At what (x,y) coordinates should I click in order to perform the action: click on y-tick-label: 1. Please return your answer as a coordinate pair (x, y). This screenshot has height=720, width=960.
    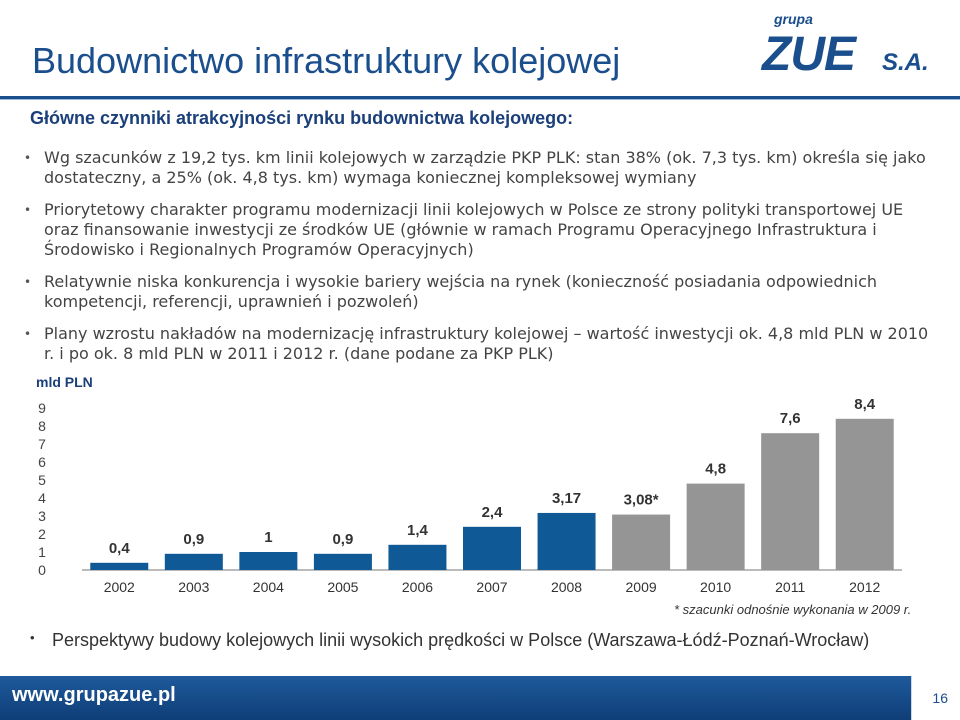
    Looking at the image, I should click on (42, 552).